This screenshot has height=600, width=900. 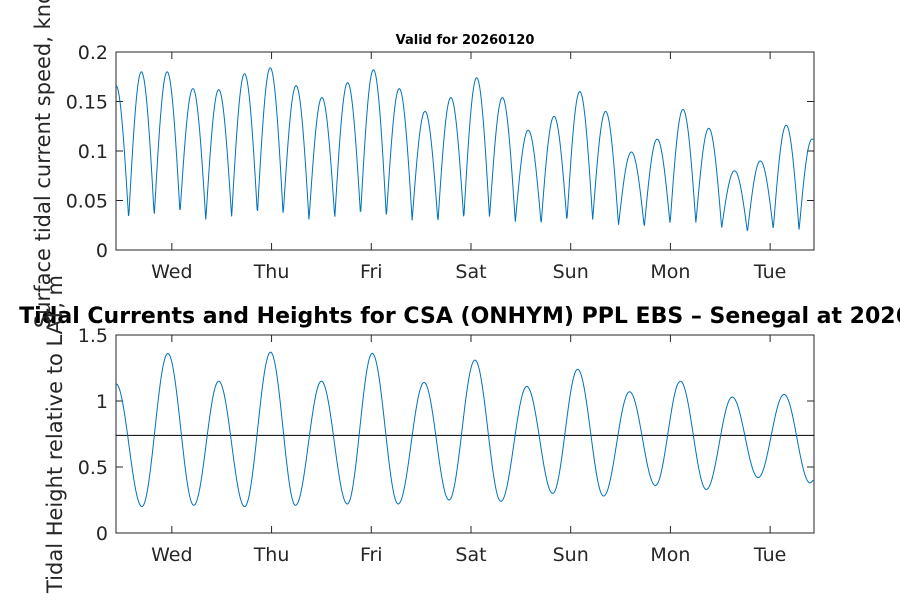 I want to click on tidal-height-ytick-label: 1, so click(x=102, y=402).